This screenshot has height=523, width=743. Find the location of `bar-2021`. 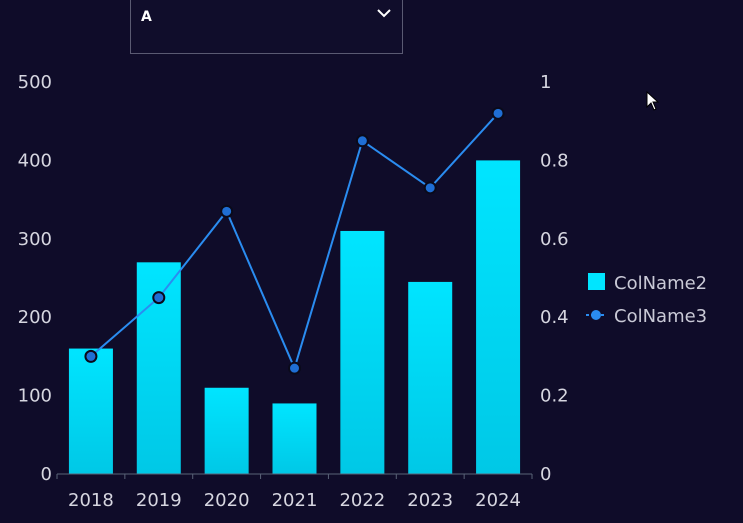

bar-2021 is located at coordinates (294, 438).